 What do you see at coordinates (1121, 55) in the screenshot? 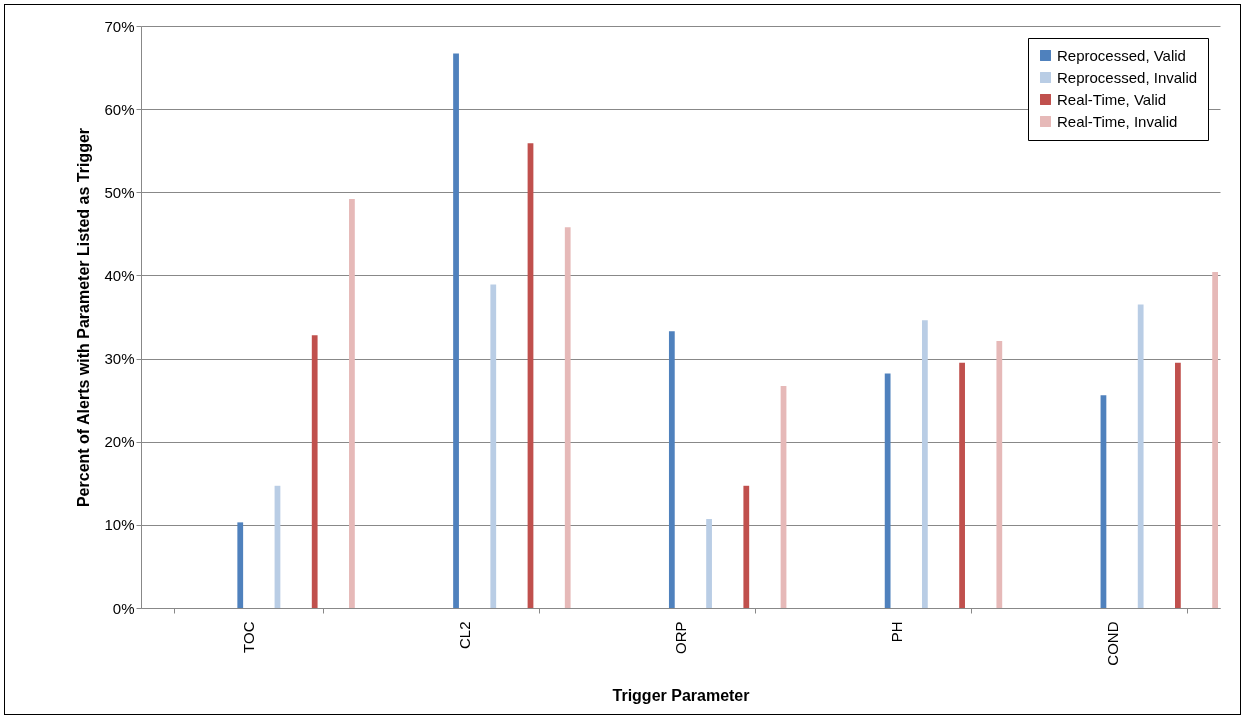
I see `legend-label: Reprocessed, Valid` at bounding box center [1121, 55].